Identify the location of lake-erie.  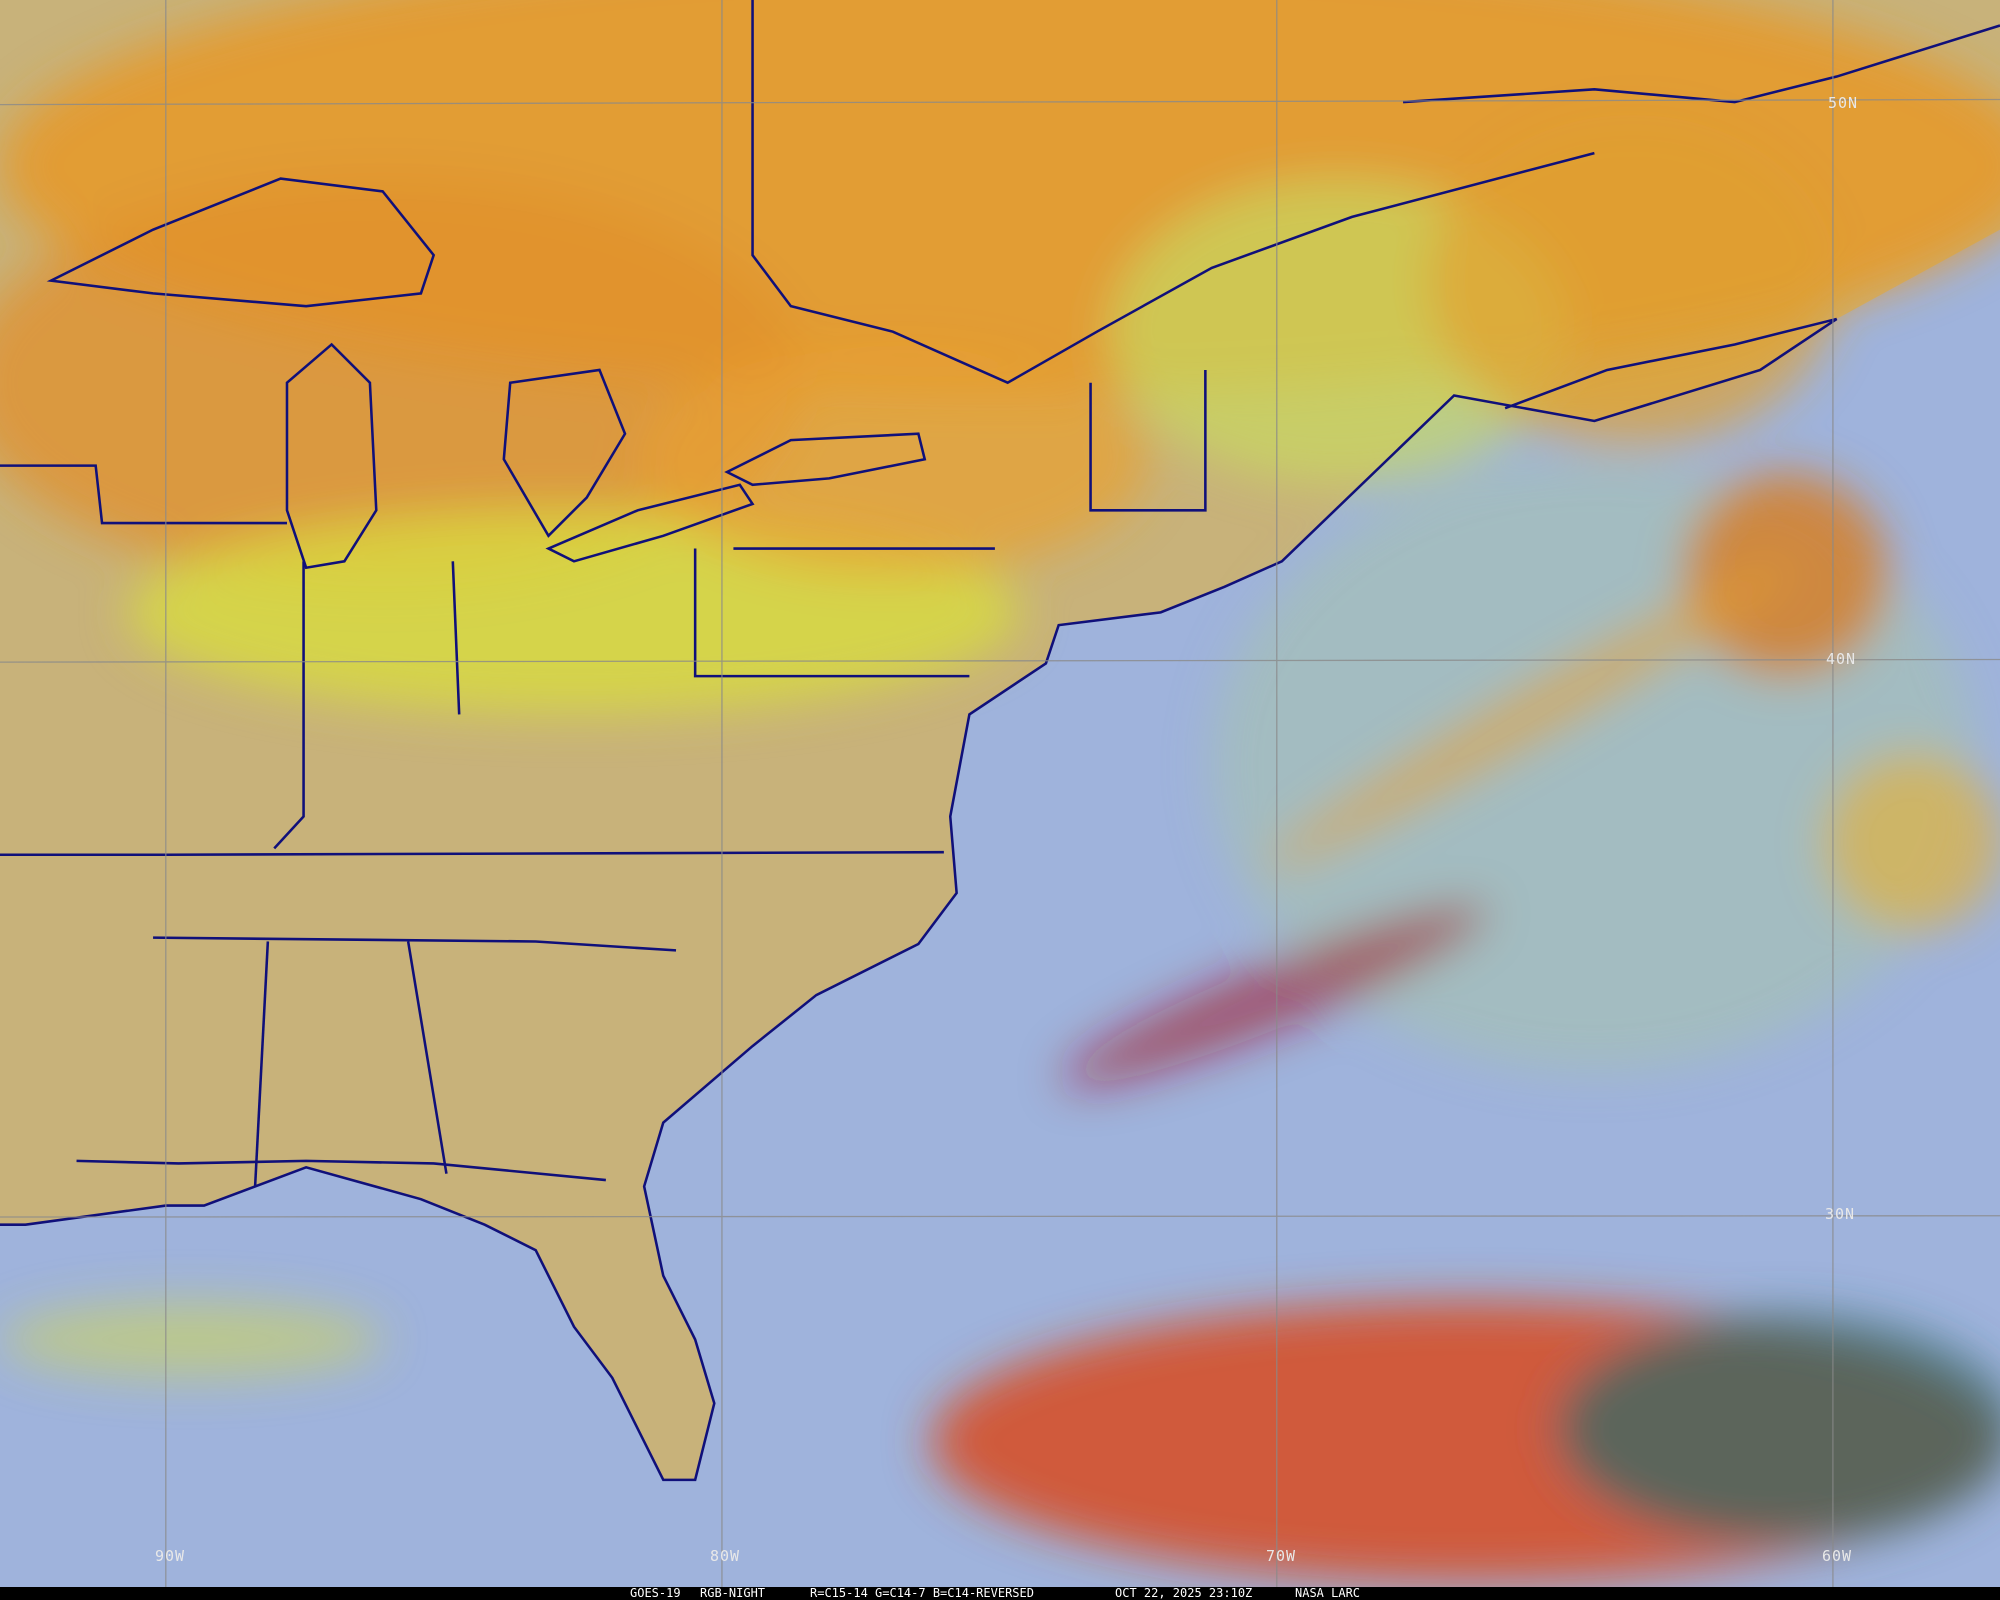
(650, 523).